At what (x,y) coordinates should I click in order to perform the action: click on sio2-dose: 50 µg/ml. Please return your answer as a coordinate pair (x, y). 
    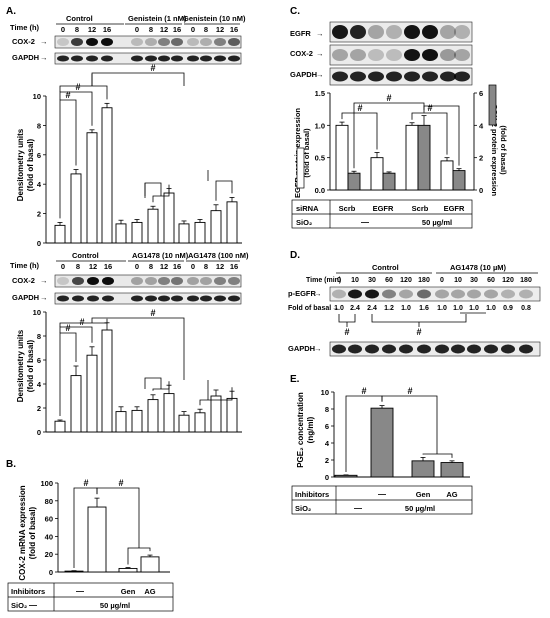
    Looking at the image, I should click on (115, 605).